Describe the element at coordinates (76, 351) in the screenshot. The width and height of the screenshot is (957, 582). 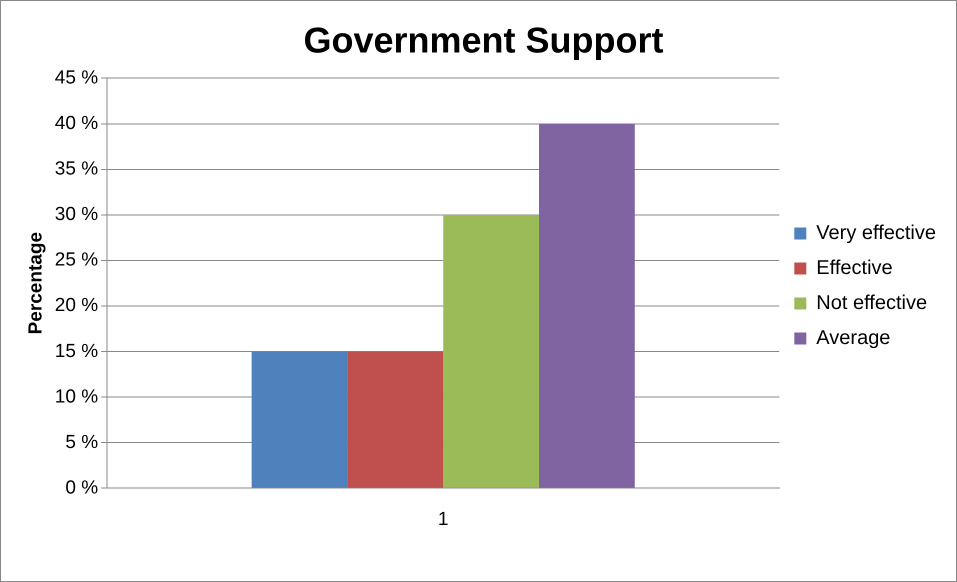
I see `y-tick-label: 15 %` at that location.